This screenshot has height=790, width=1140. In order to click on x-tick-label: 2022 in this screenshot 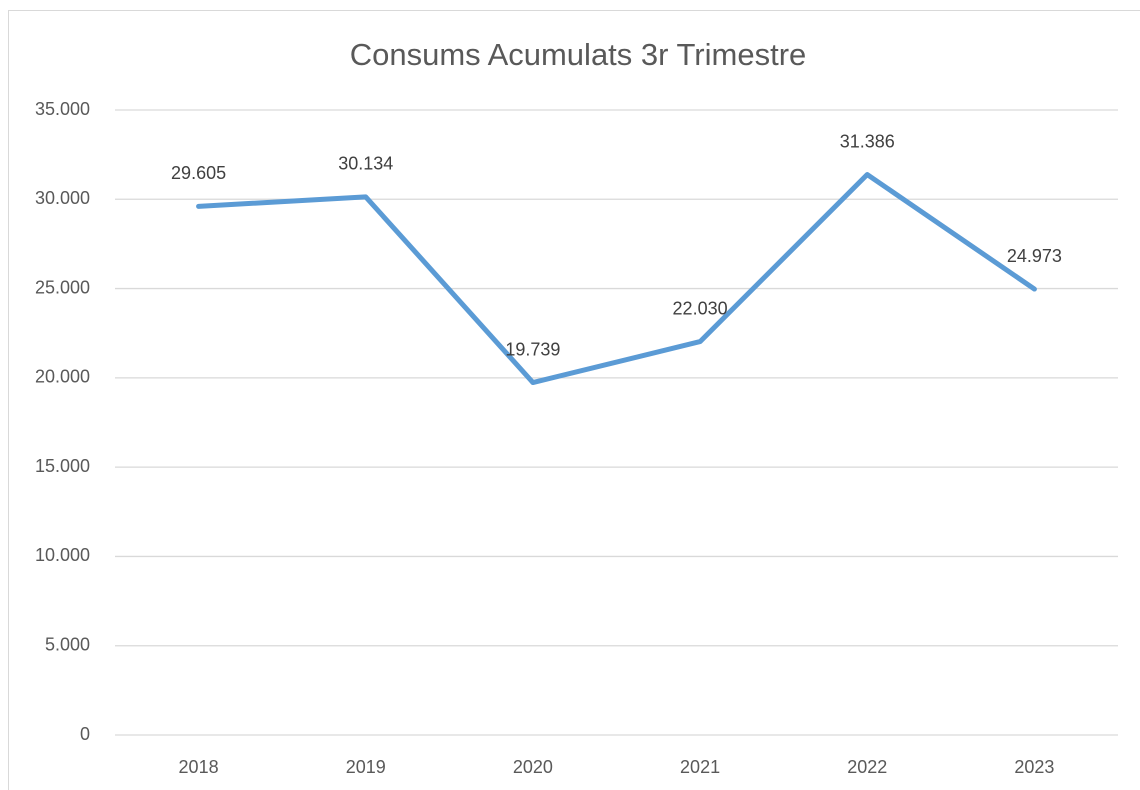, I will do `click(867, 767)`.